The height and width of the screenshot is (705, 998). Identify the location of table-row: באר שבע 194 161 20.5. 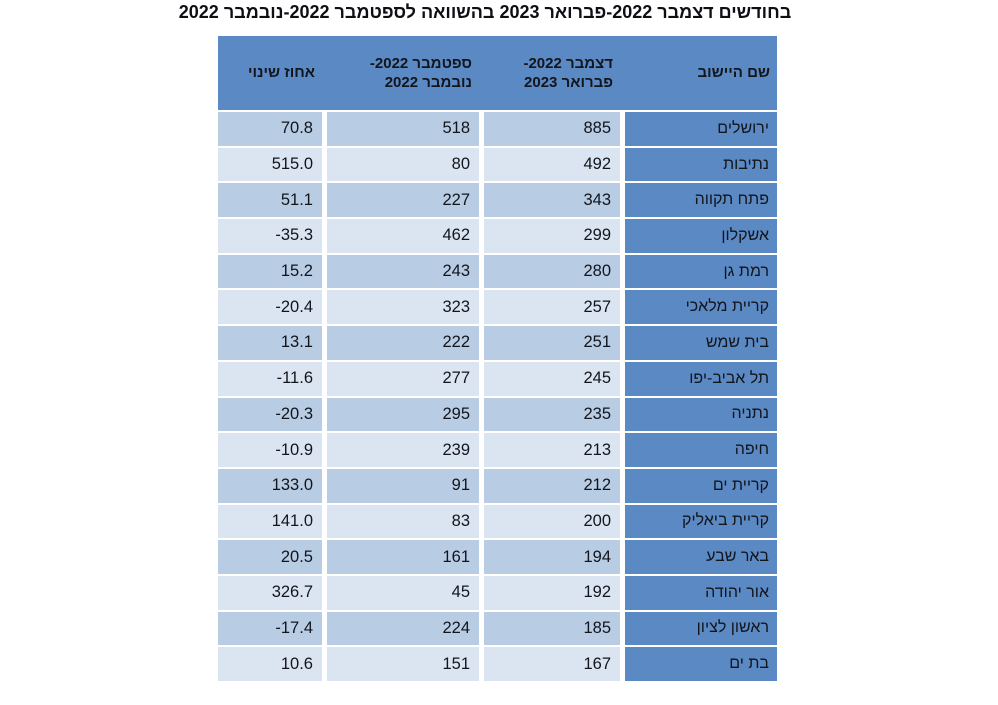
(497, 557).